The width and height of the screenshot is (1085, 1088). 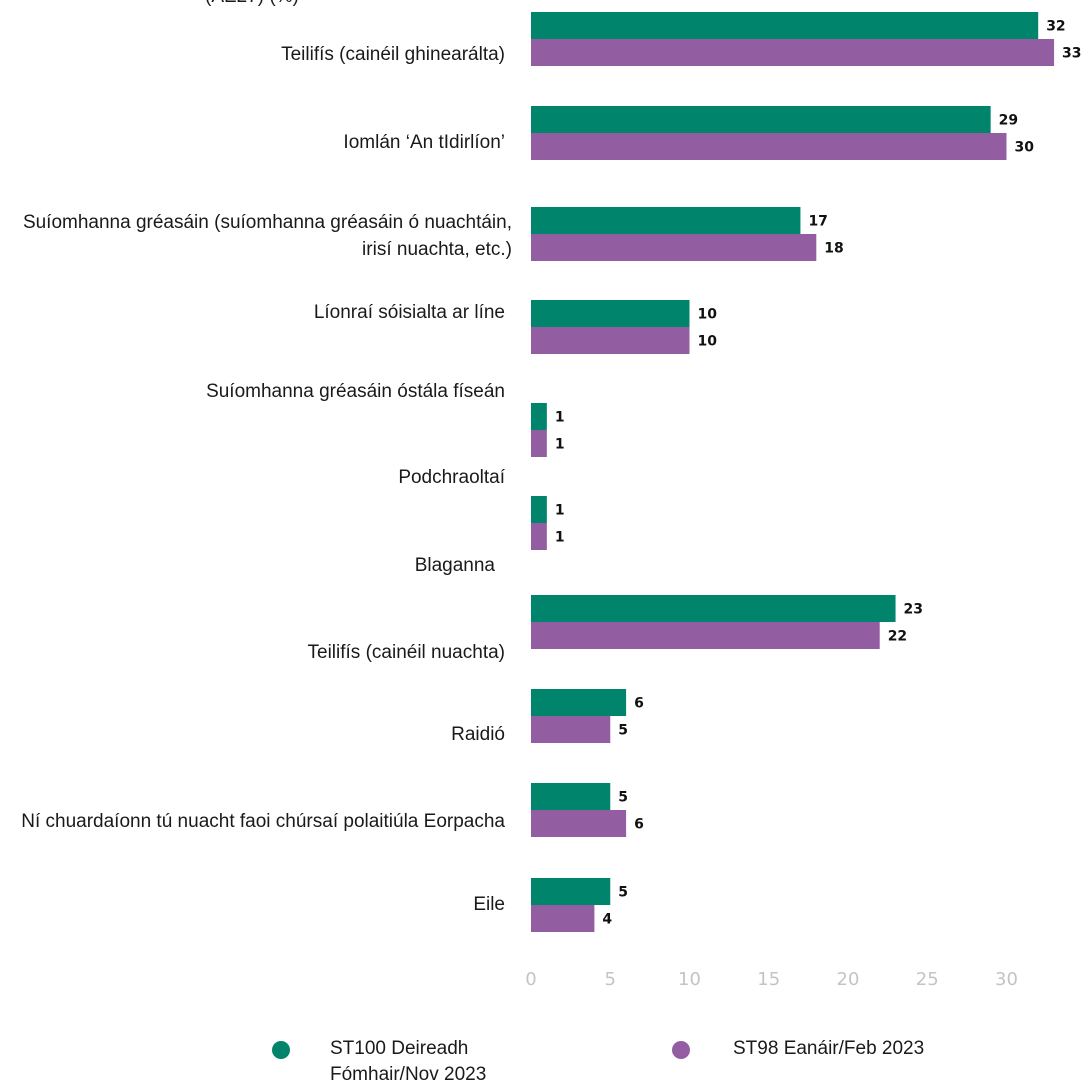 What do you see at coordinates (833, 249) in the screenshot?
I see `data-label: 18` at bounding box center [833, 249].